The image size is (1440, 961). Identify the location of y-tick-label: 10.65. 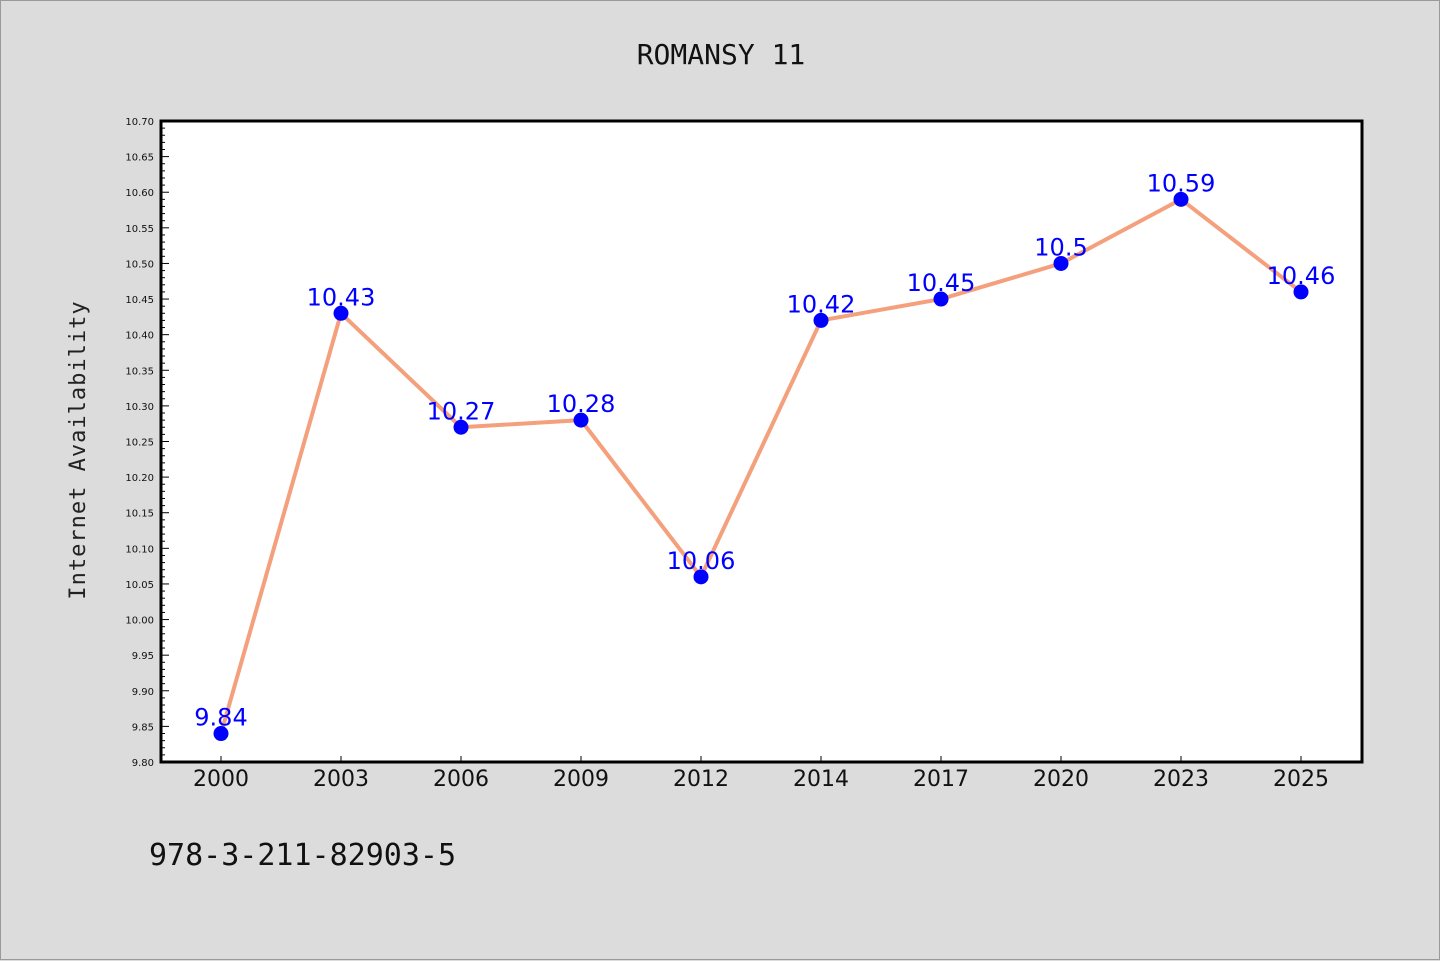
(139, 158).